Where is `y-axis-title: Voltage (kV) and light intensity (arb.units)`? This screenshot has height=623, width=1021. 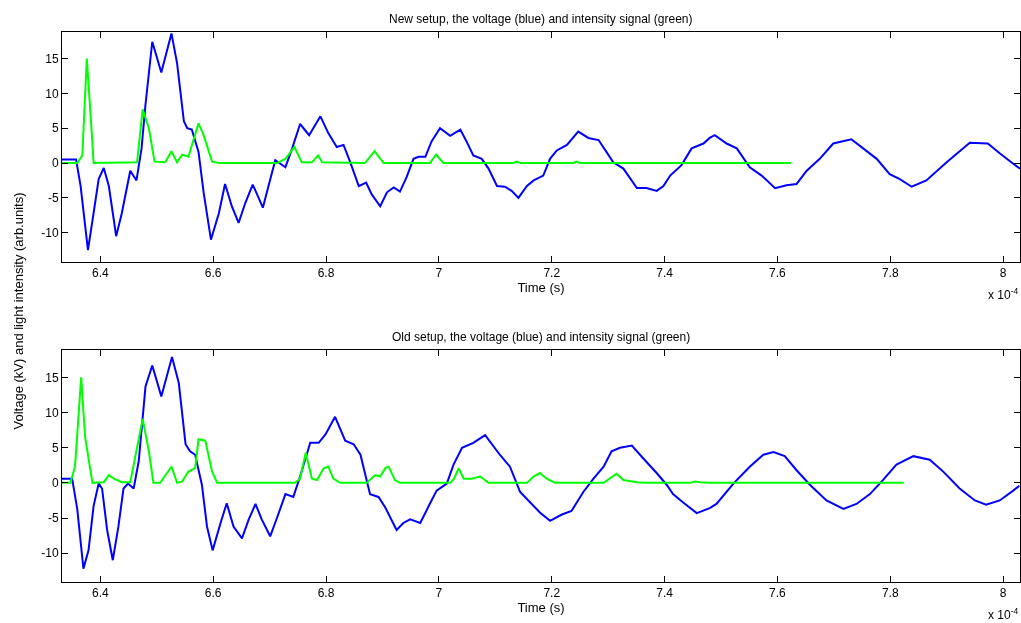
y-axis-title: Voltage (kV) and light intensity (arb.units) is located at coordinates (18, 311).